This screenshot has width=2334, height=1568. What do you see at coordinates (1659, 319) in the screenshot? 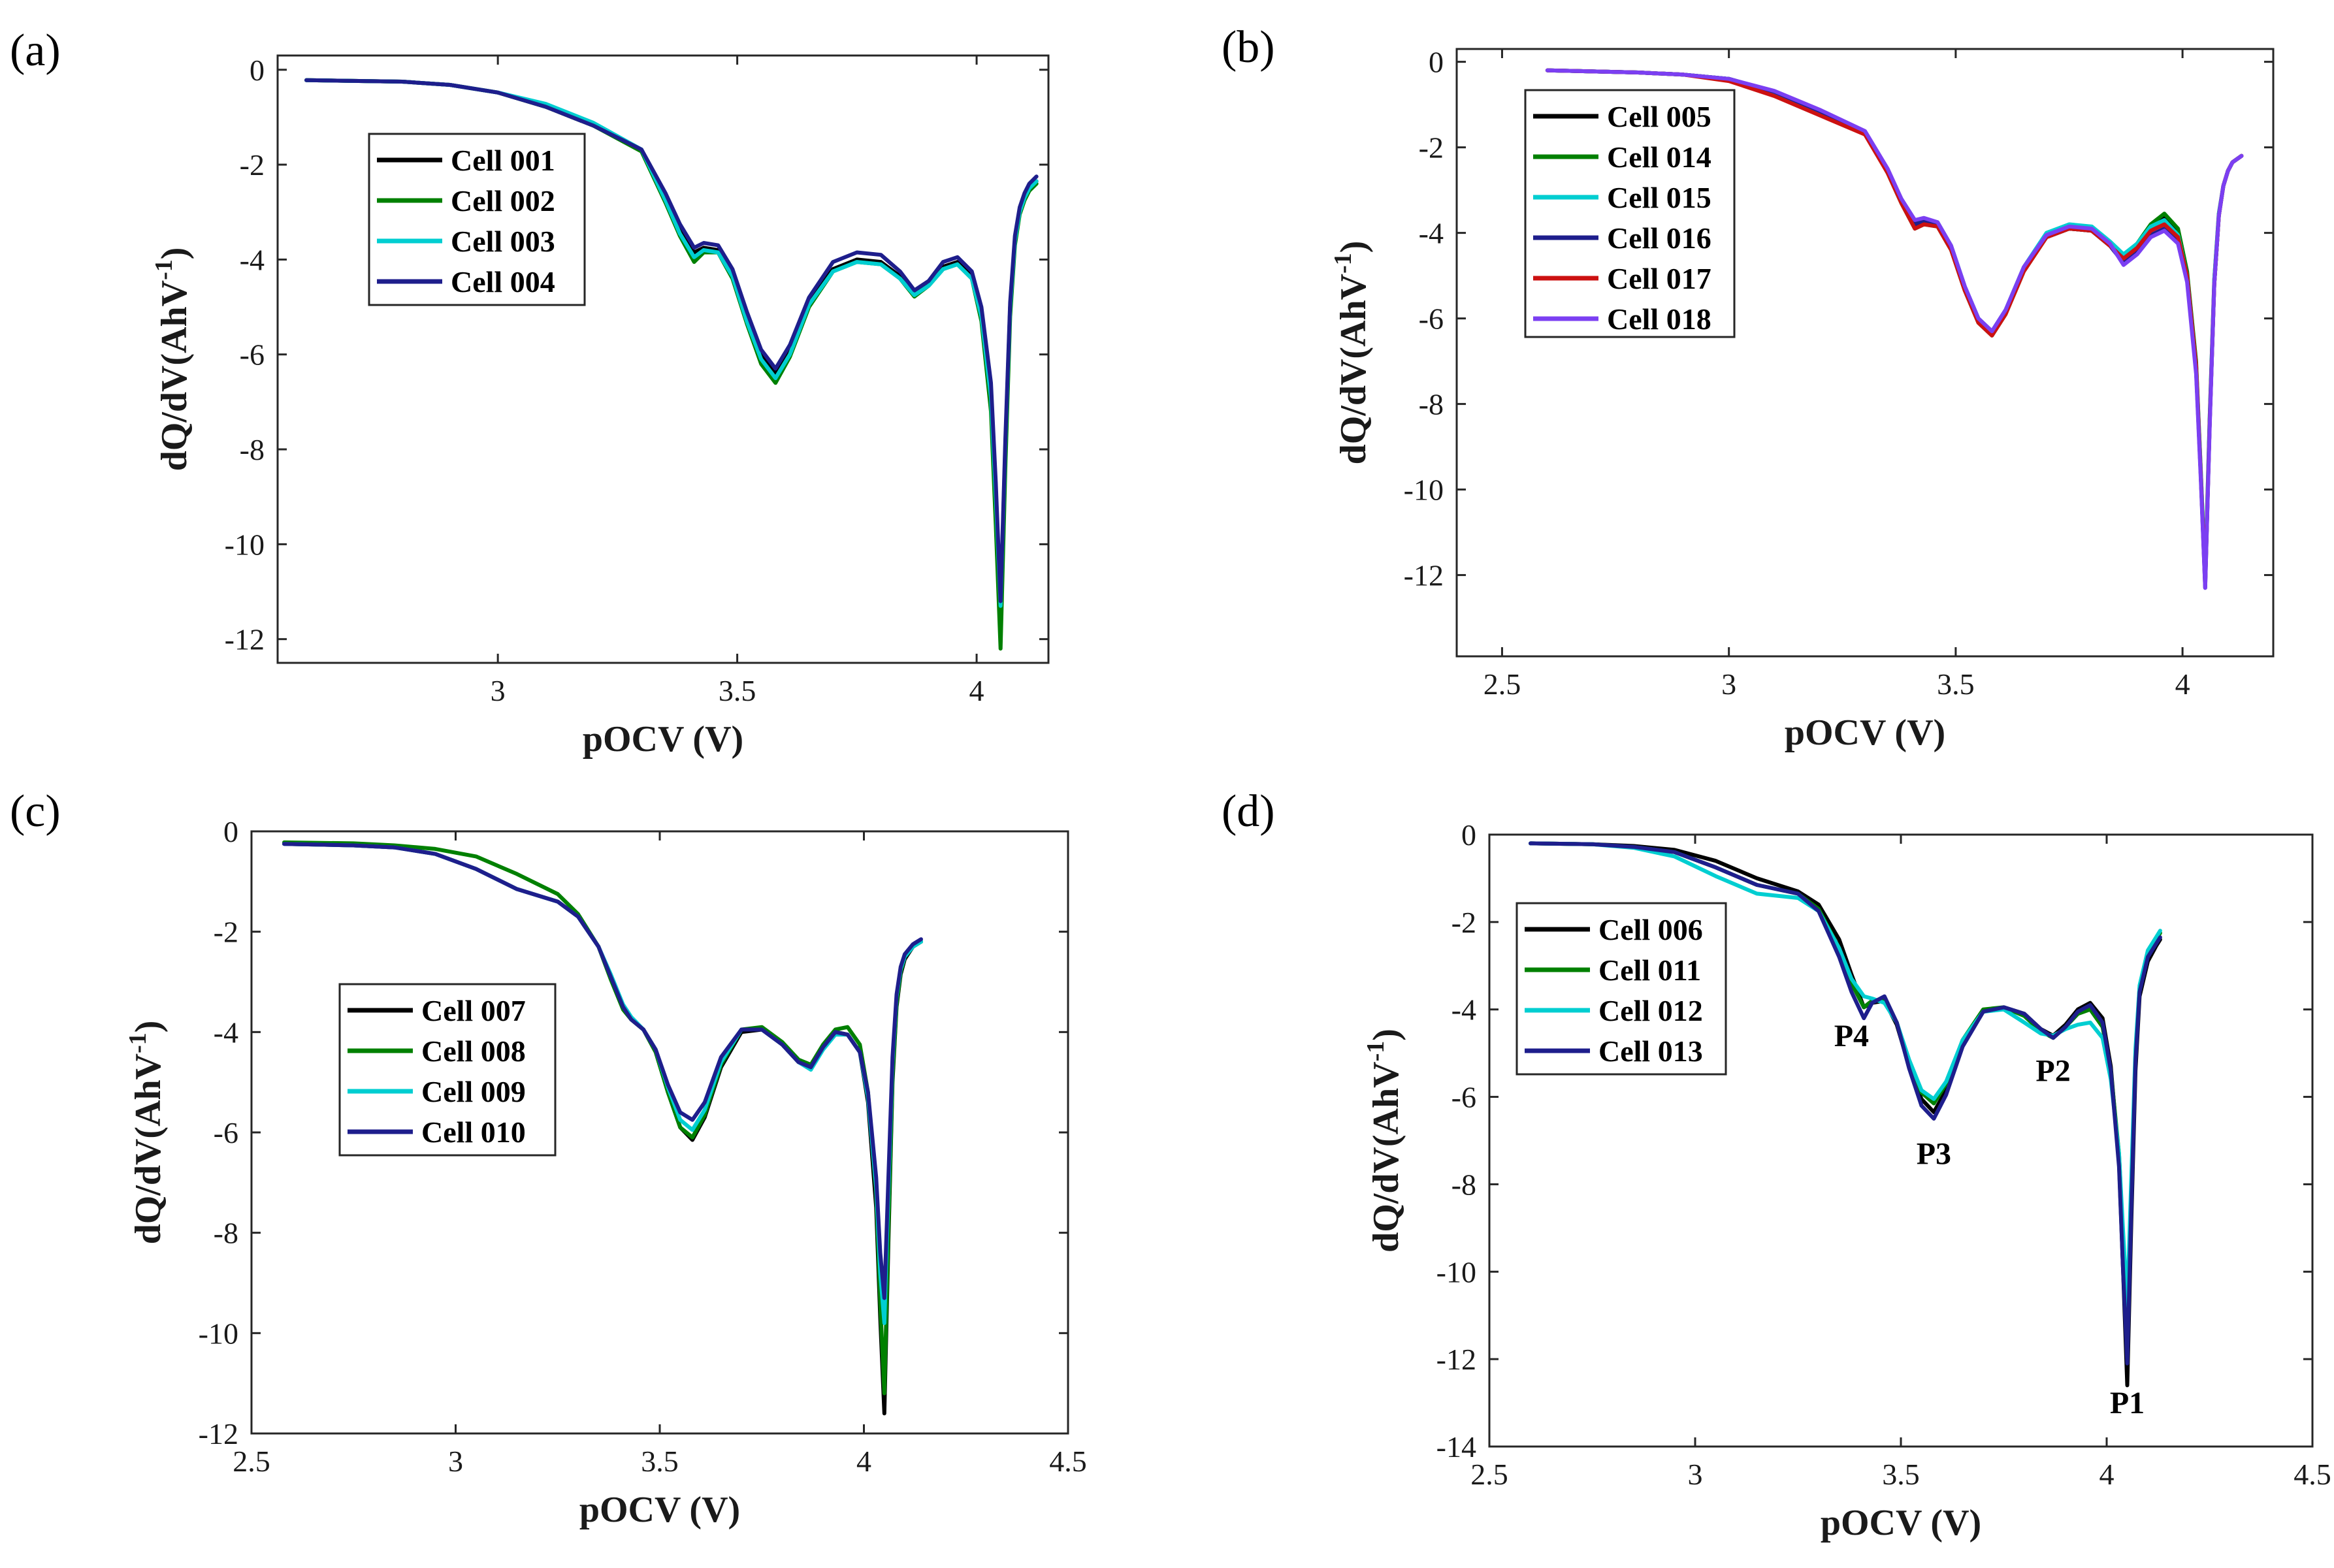
I see `legend-entry-label: Cell 018` at bounding box center [1659, 319].